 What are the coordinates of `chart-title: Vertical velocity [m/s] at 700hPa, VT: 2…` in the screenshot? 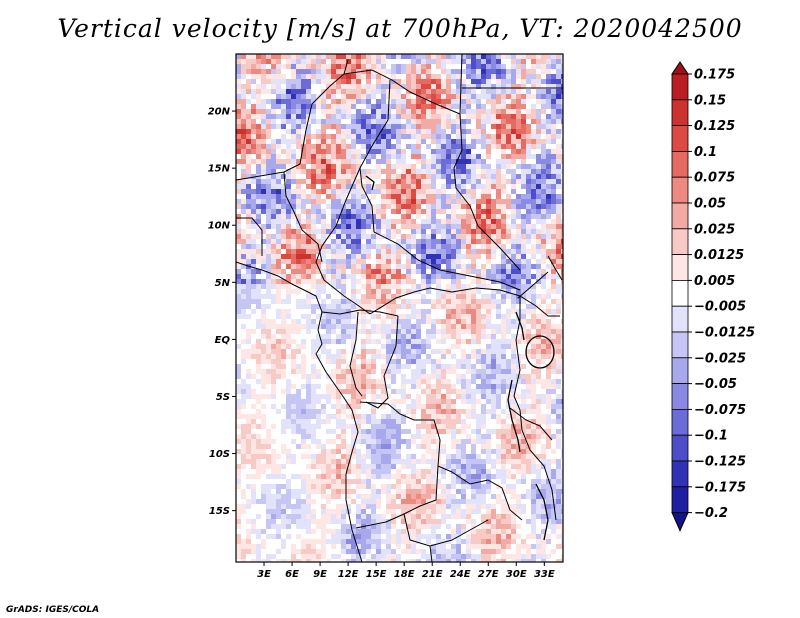 It's located at (400, 28).